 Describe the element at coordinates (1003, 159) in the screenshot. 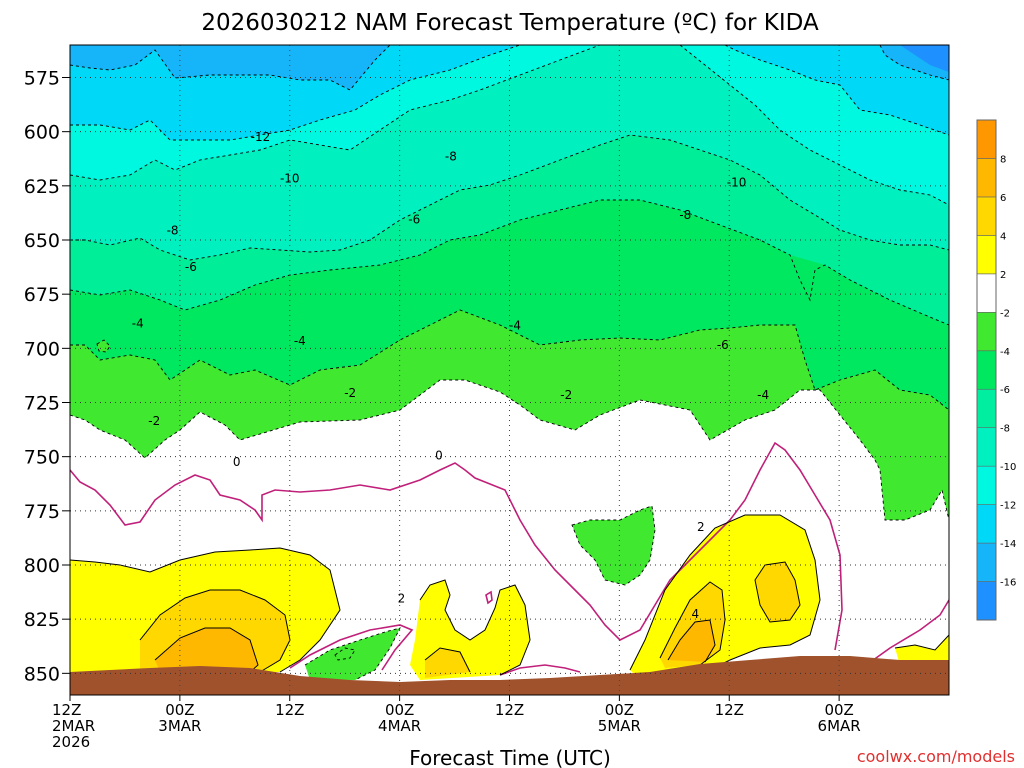

I see `legend-tick-label: 8` at that location.